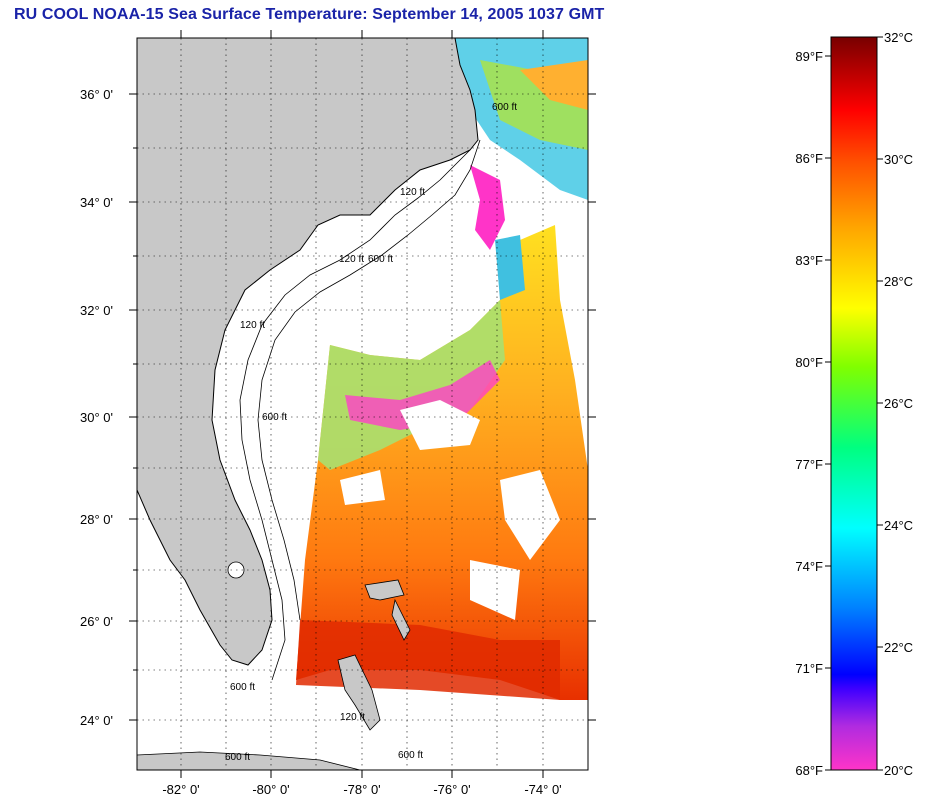 Image resolution: width=929 pixels, height=801 pixels. I want to click on lat-label: 36° 0', so click(96, 94).